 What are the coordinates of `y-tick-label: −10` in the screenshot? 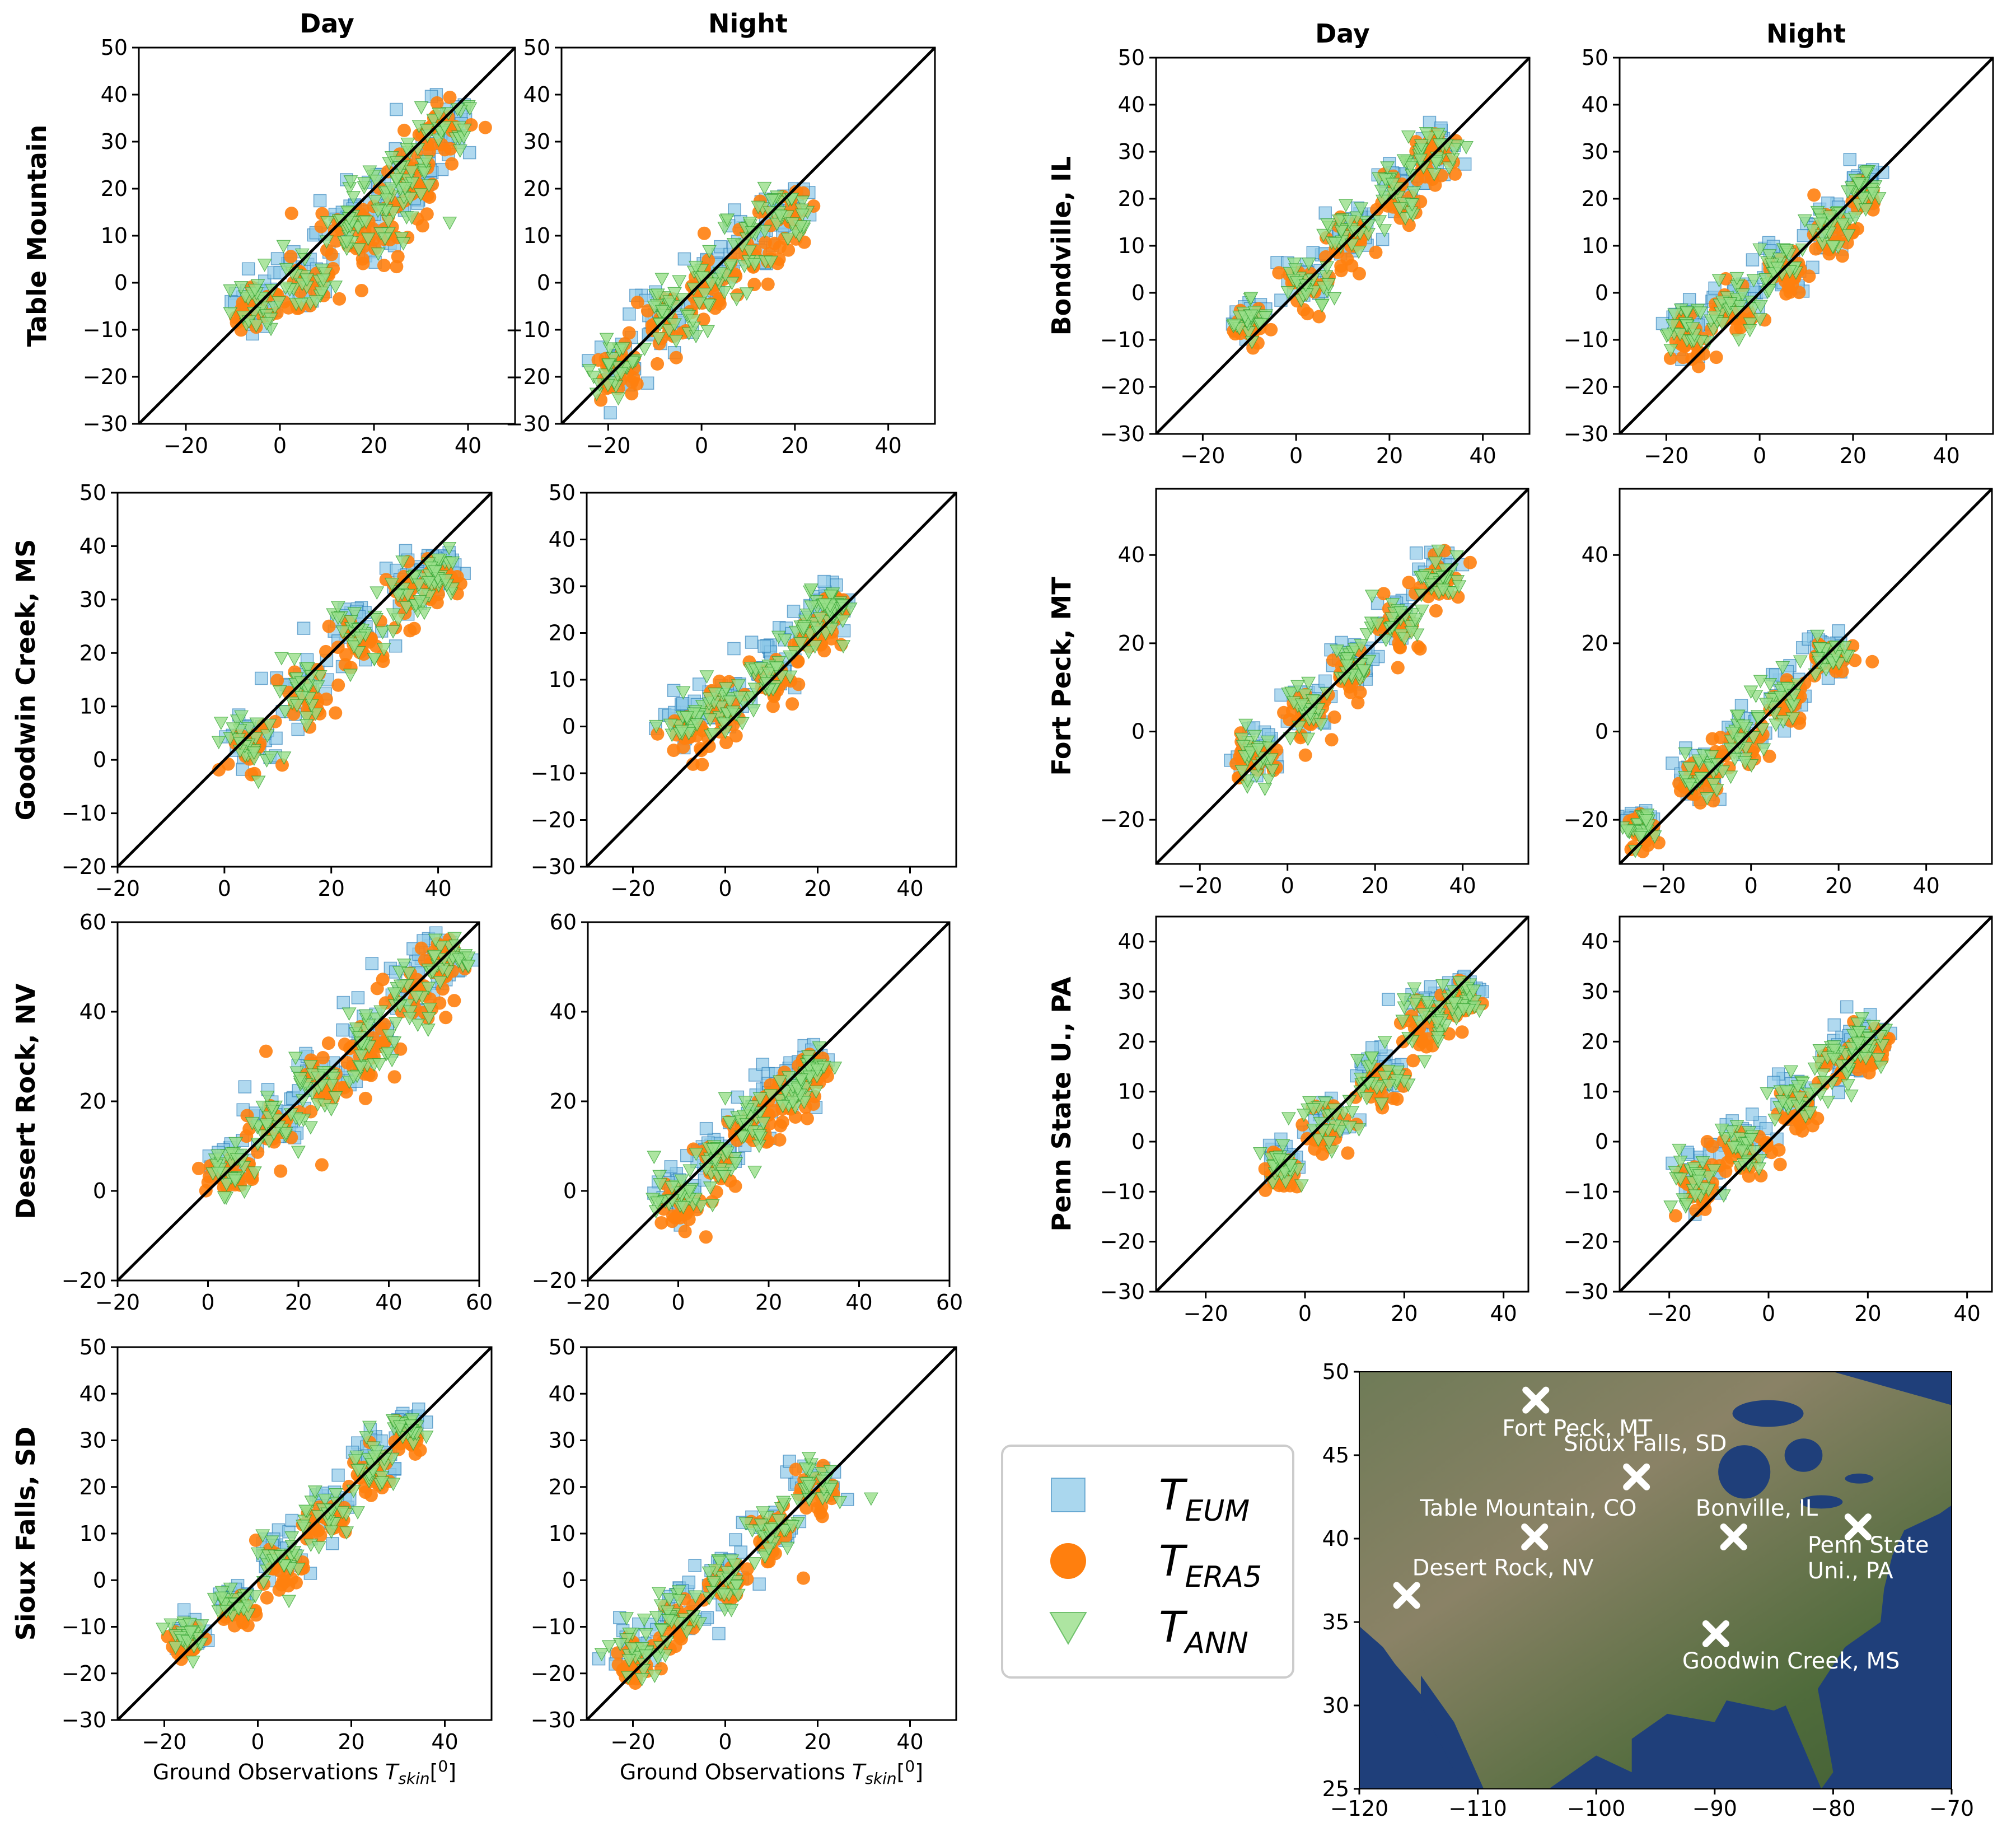 It's located at (528, 329).